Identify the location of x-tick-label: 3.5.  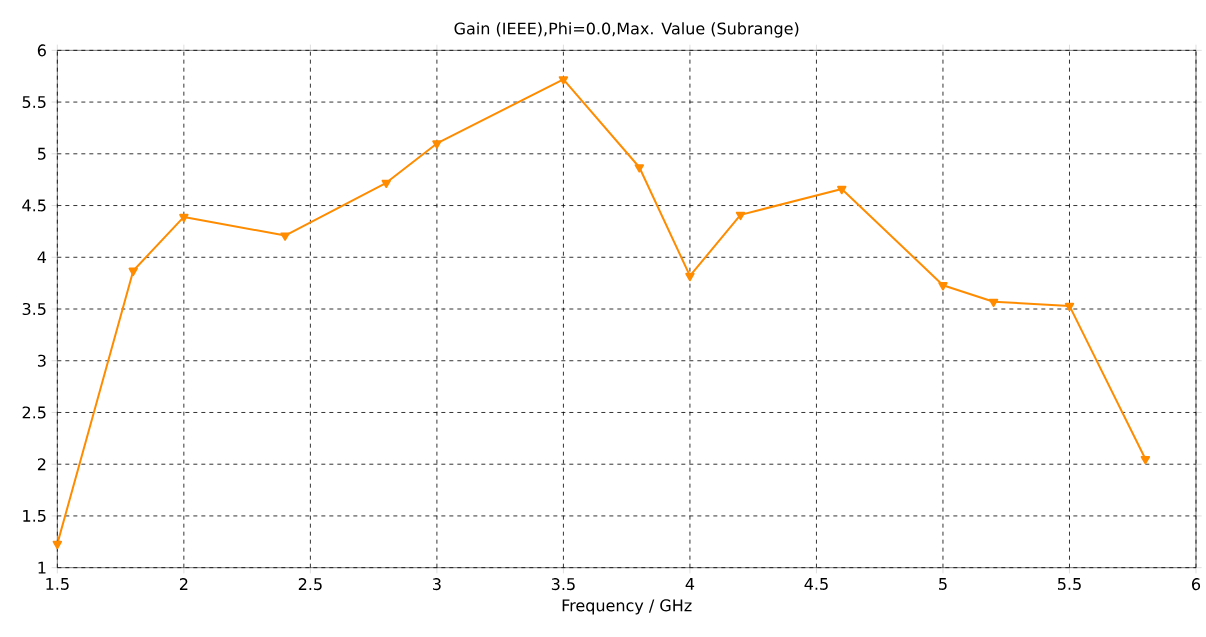
(563, 584).